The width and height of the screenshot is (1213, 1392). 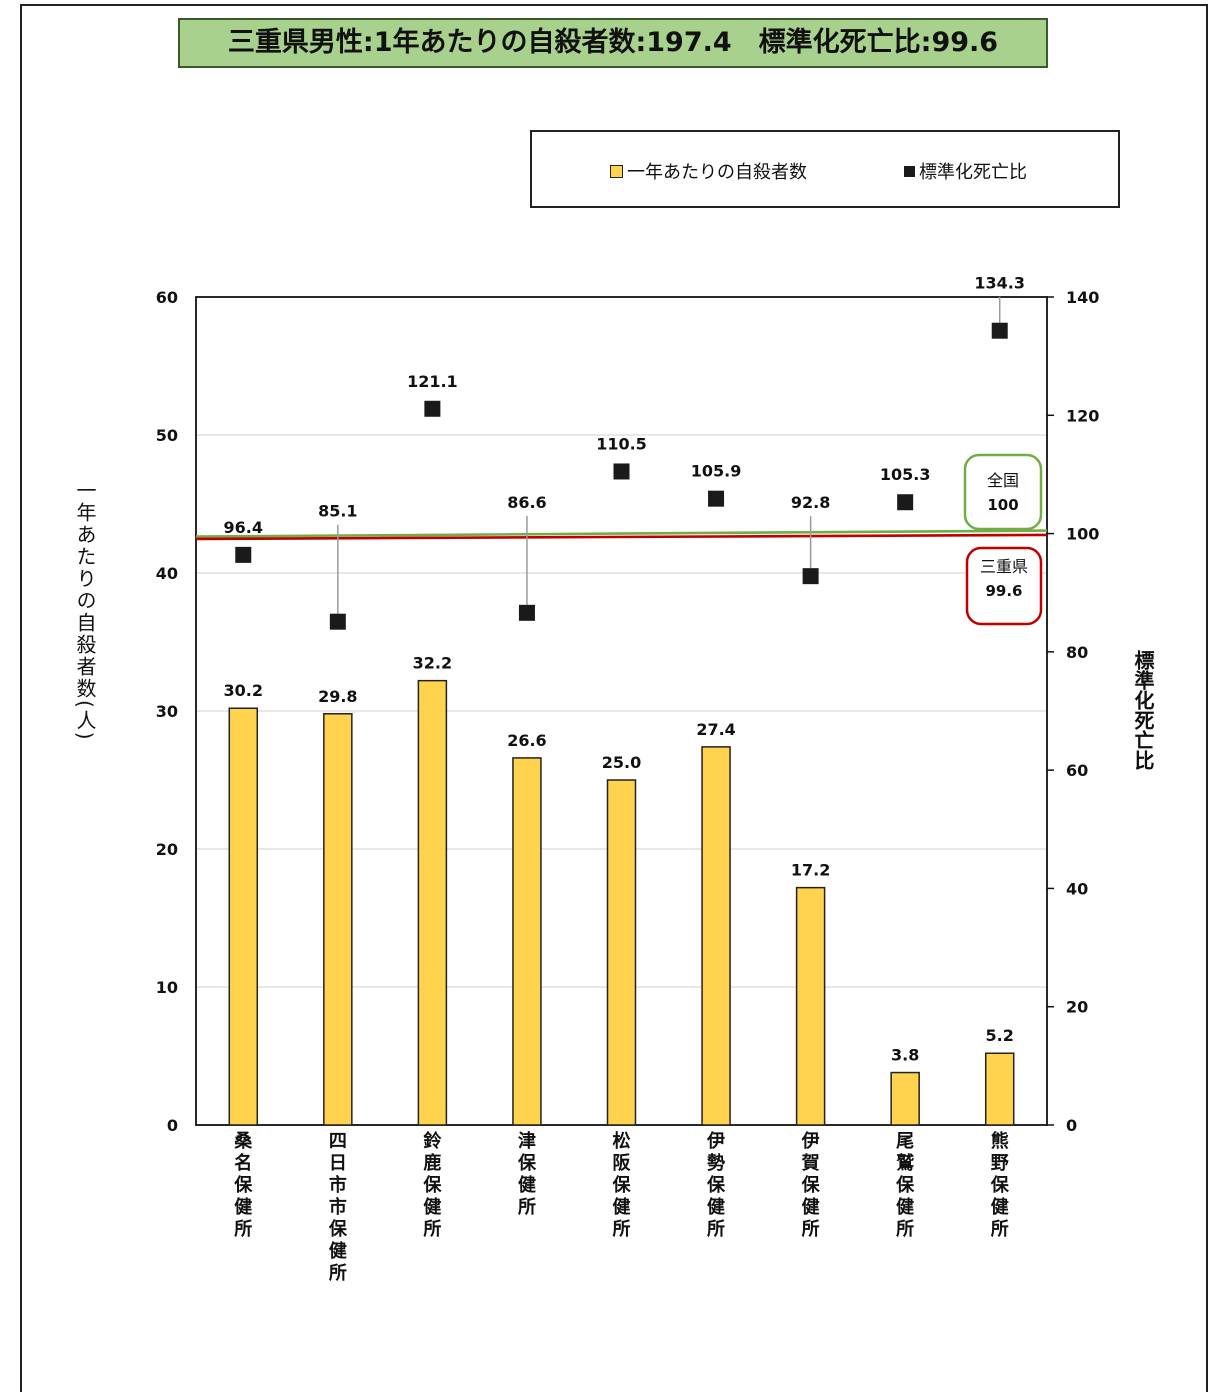 What do you see at coordinates (716, 471) in the screenshot?
I see `smr-value-label: 105.9` at bounding box center [716, 471].